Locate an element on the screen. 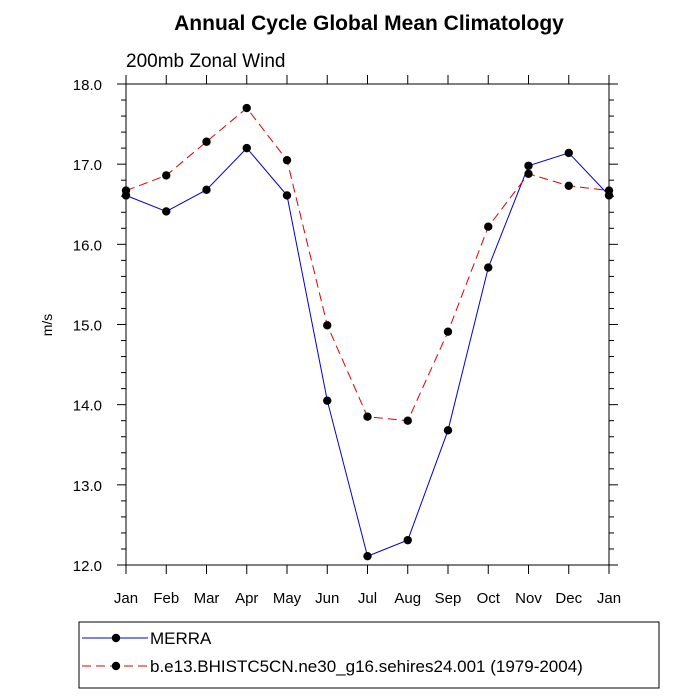 Image resolution: width=700 pixels, height=700 pixels. chart-subtitle: 200mb Zonal Wind is located at coordinates (205, 61).